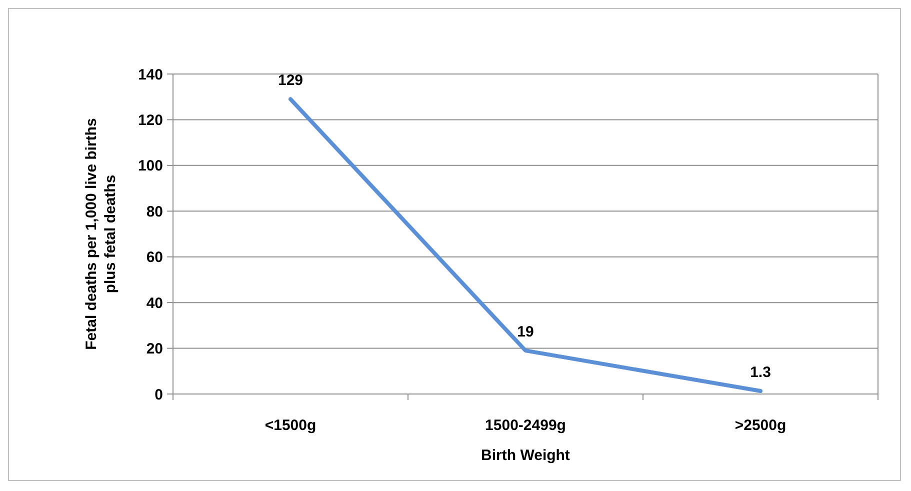 Image resolution: width=911 pixels, height=491 pixels. Describe the element at coordinates (290, 425) in the screenshot. I see `x-tick-label: <1500g` at that location.